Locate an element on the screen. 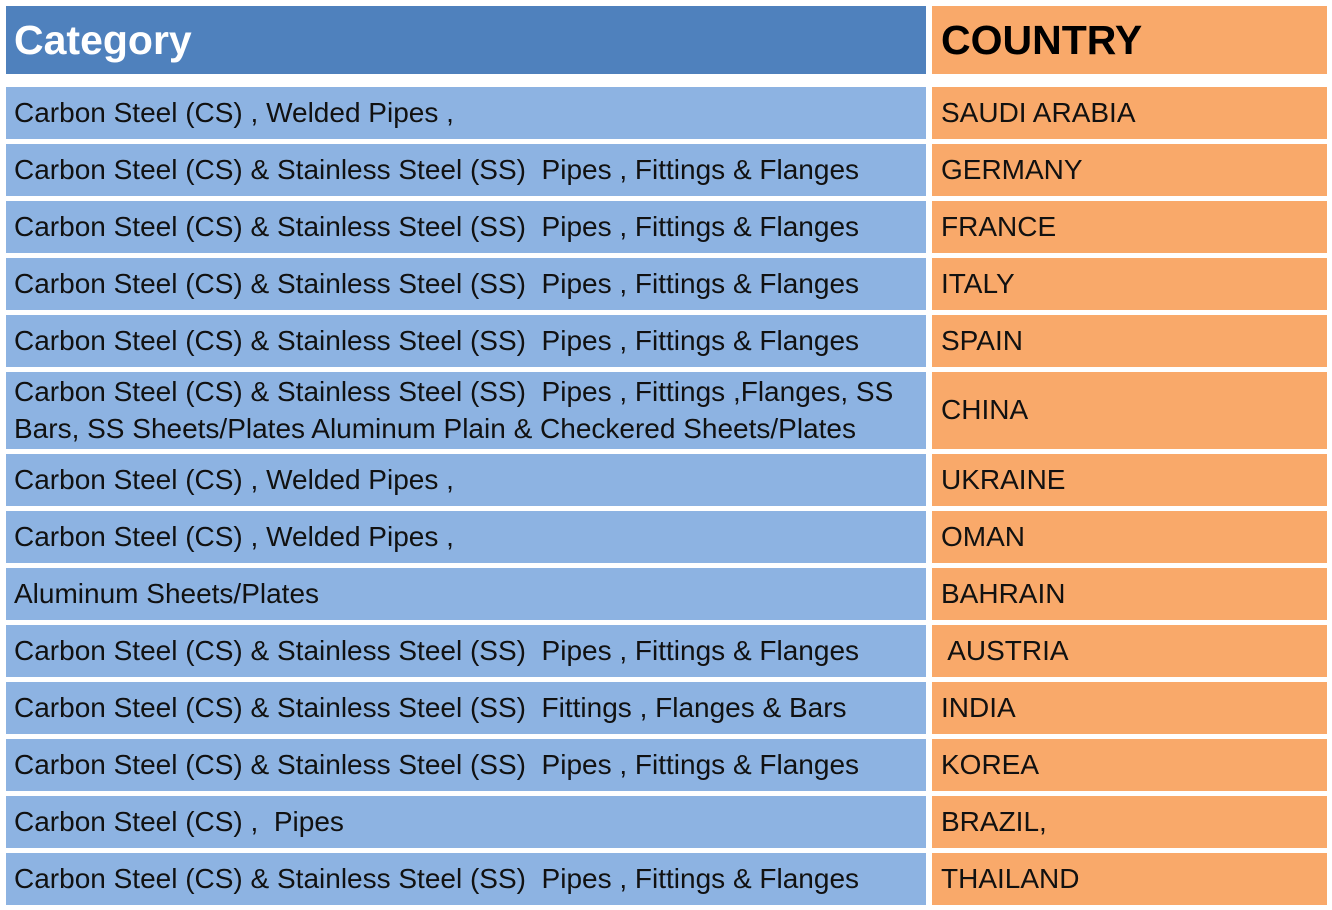 Image resolution: width=1332 pixels, height=910 pixels. category-cell: Carbon Steel (CS) , Pipes is located at coordinates (466, 822).